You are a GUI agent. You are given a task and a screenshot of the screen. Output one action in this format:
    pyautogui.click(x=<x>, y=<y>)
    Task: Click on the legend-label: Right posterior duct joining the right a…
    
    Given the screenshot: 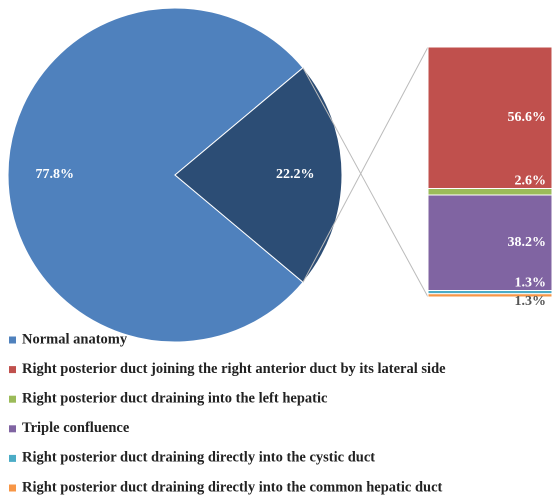 What is the action you would take?
    pyautogui.click(x=234, y=369)
    